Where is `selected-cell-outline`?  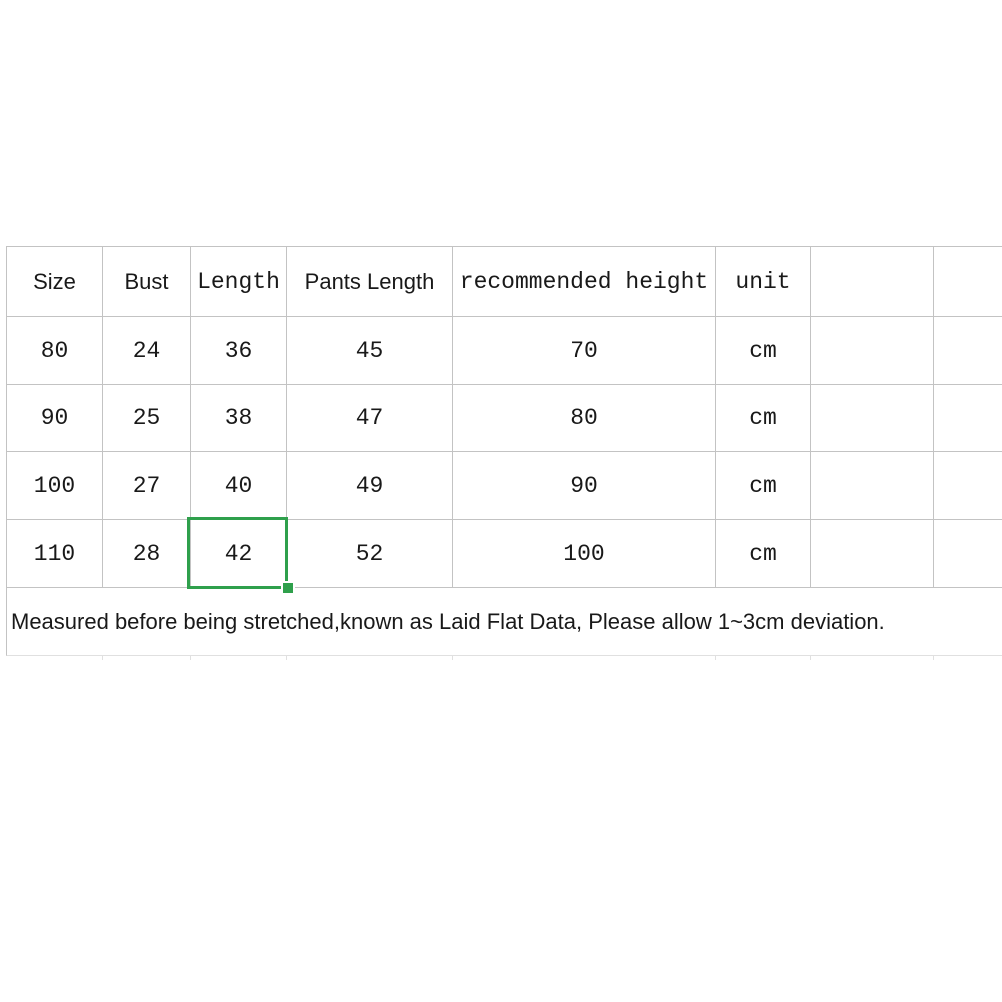
selected-cell-outline is located at coordinates (237, 553).